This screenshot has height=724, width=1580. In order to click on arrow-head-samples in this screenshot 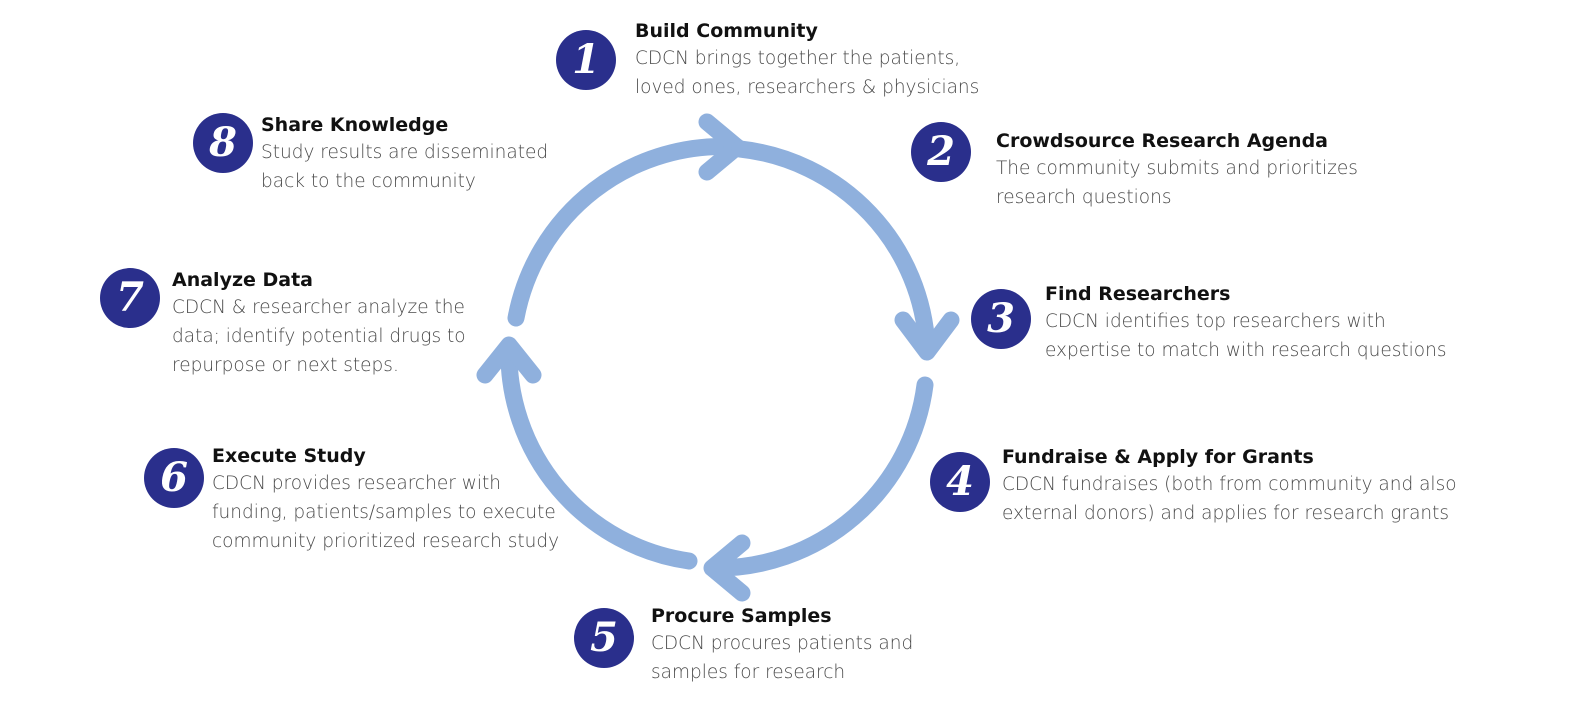, I will do `click(727, 568)`.